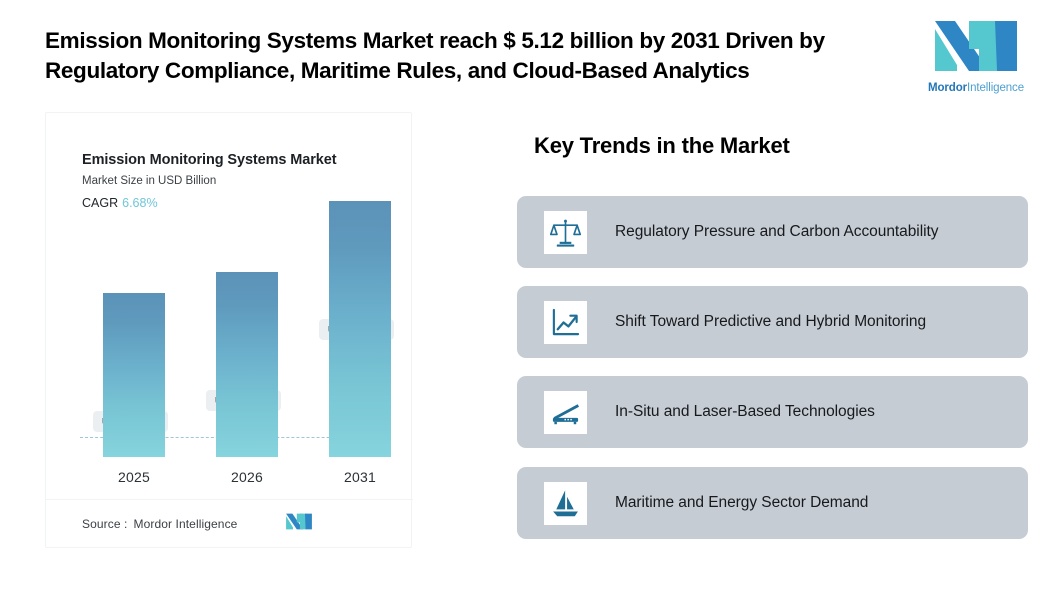 Image resolution: width=1059 pixels, height=592 pixels. I want to click on trends-heading: Key Trends in the Market, so click(662, 145).